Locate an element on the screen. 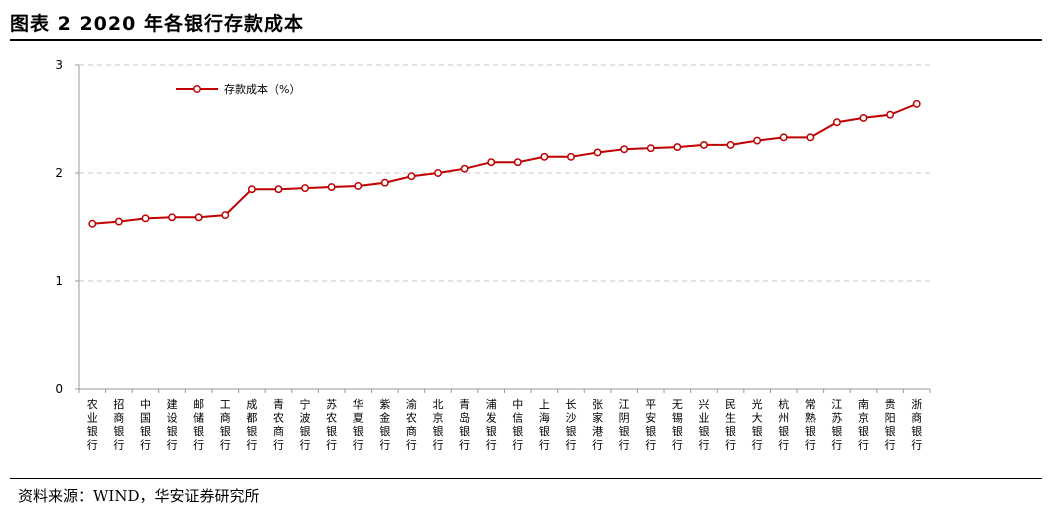 The height and width of the screenshot is (521, 1052). x-category-label: 工商银行 is located at coordinates (225, 425).